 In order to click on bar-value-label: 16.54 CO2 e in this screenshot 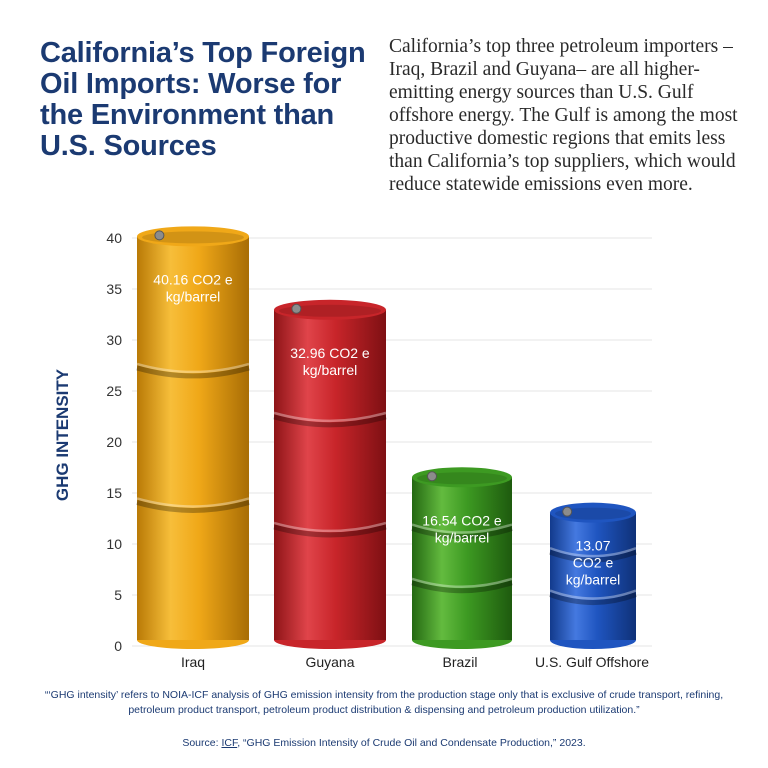, I will do `click(462, 520)`.